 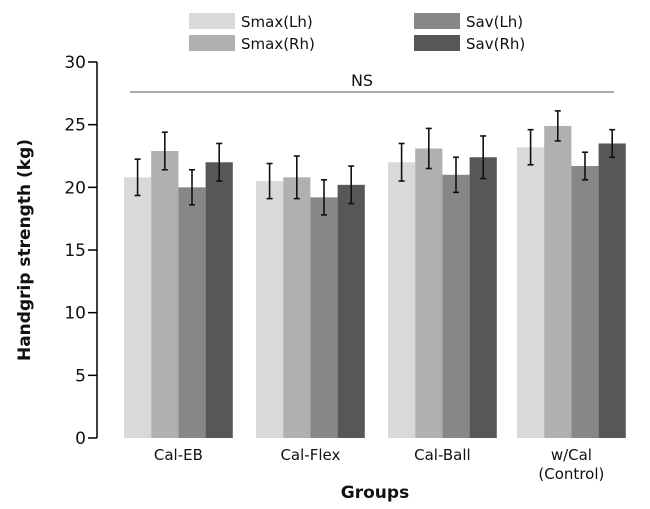 What do you see at coordinates (178, 455) in the screenshot?
I see `x-tick-label: Cal-EB` at bounding box center [178, 455].